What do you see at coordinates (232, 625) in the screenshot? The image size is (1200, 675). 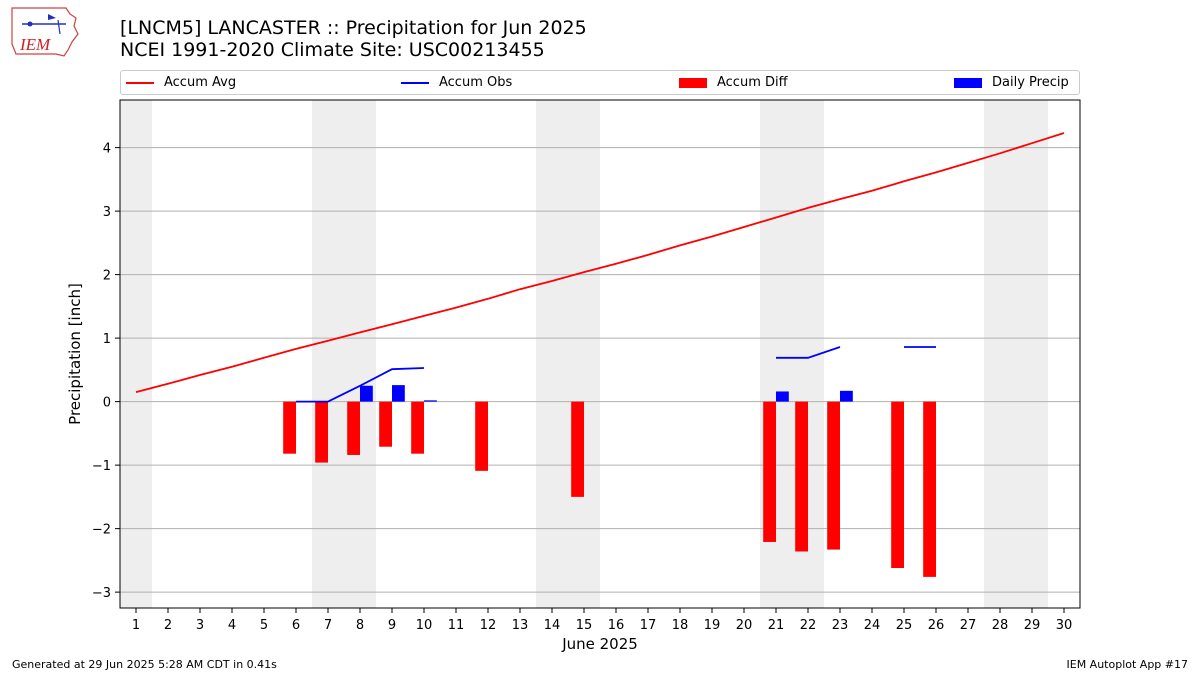 I see `x-tick-label: 4` at bounding box center [232, 625].